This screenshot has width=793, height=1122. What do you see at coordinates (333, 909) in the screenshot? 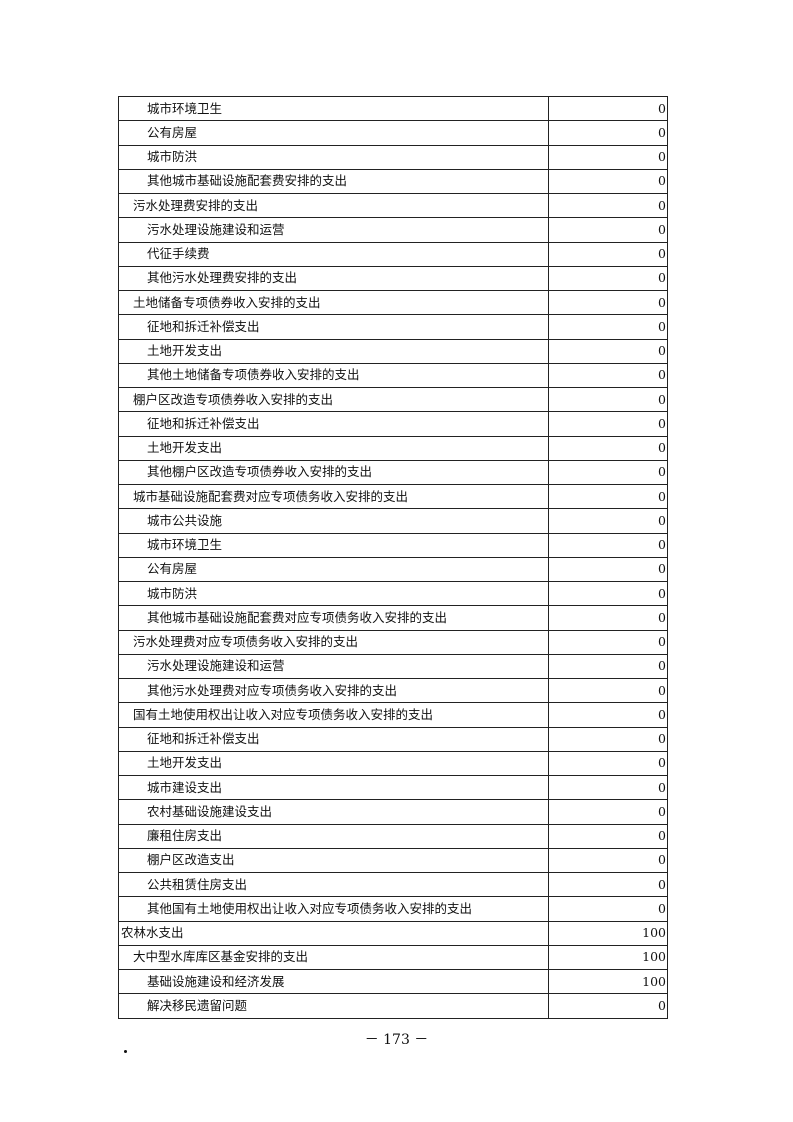
I see `row-label: 其他国有土地使用权出让收入对应专项债务收入安排的支出` at bounding box center [333, 909].